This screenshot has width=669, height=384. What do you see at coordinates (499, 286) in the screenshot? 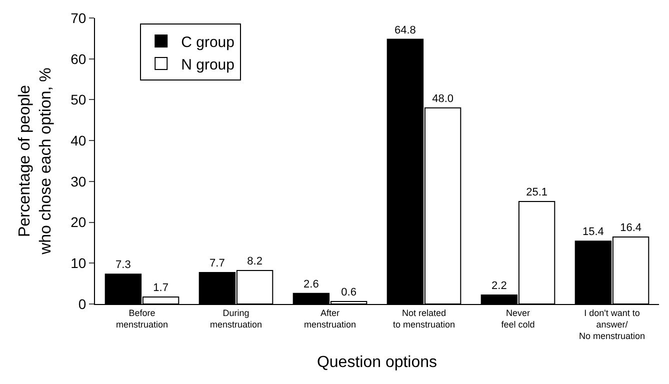
I see `data-label: 2.2` at bounding box center [499, 286].